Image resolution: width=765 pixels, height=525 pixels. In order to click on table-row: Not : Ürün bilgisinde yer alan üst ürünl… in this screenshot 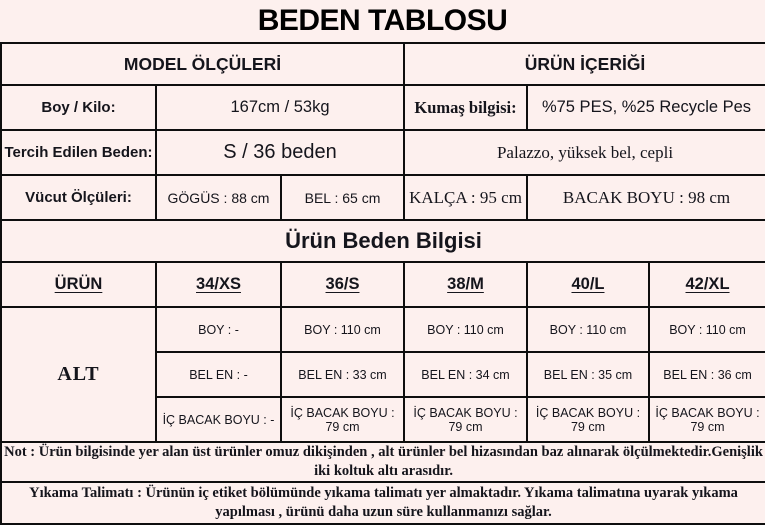, I will do `click(382, 462)`.